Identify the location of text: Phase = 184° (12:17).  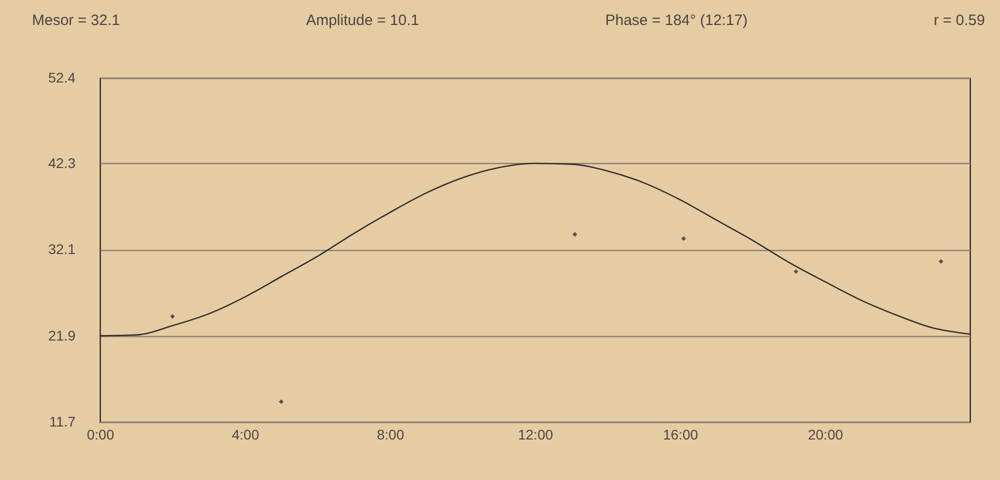
(676, 20).